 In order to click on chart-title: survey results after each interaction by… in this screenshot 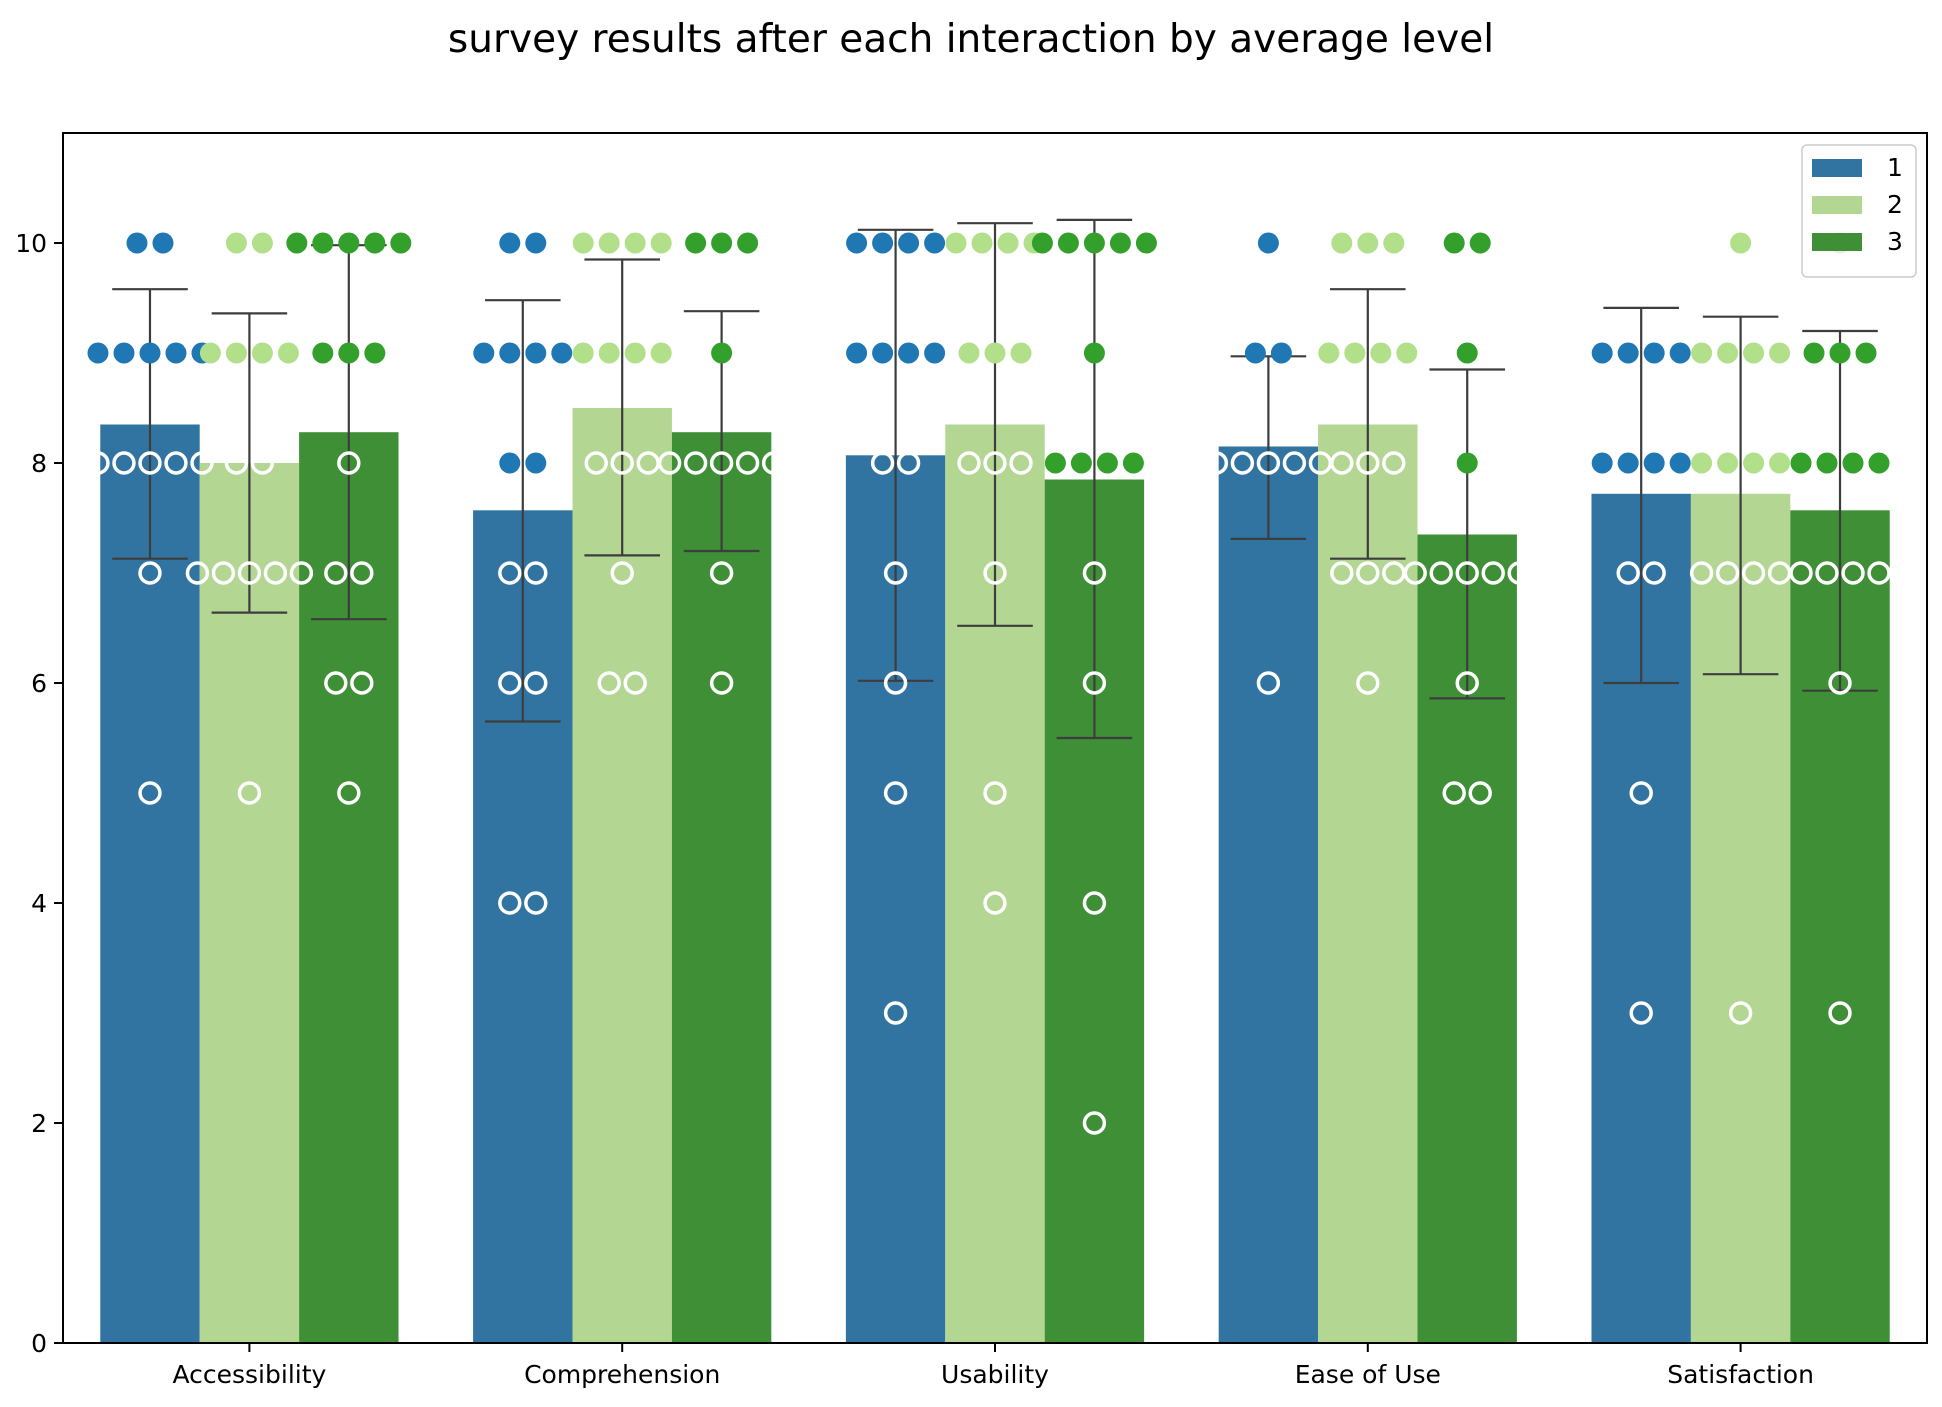, I will do `click(971, 39)`.